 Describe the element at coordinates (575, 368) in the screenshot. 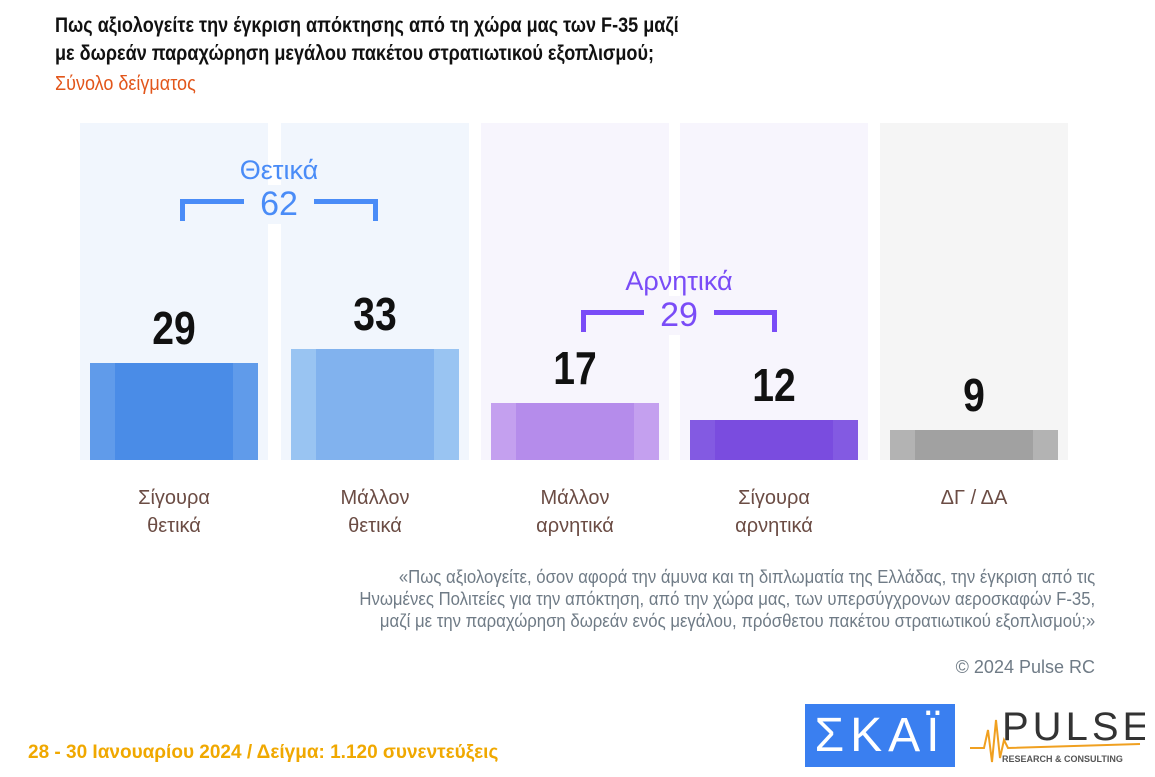

I see `data-label: 17` at that location.